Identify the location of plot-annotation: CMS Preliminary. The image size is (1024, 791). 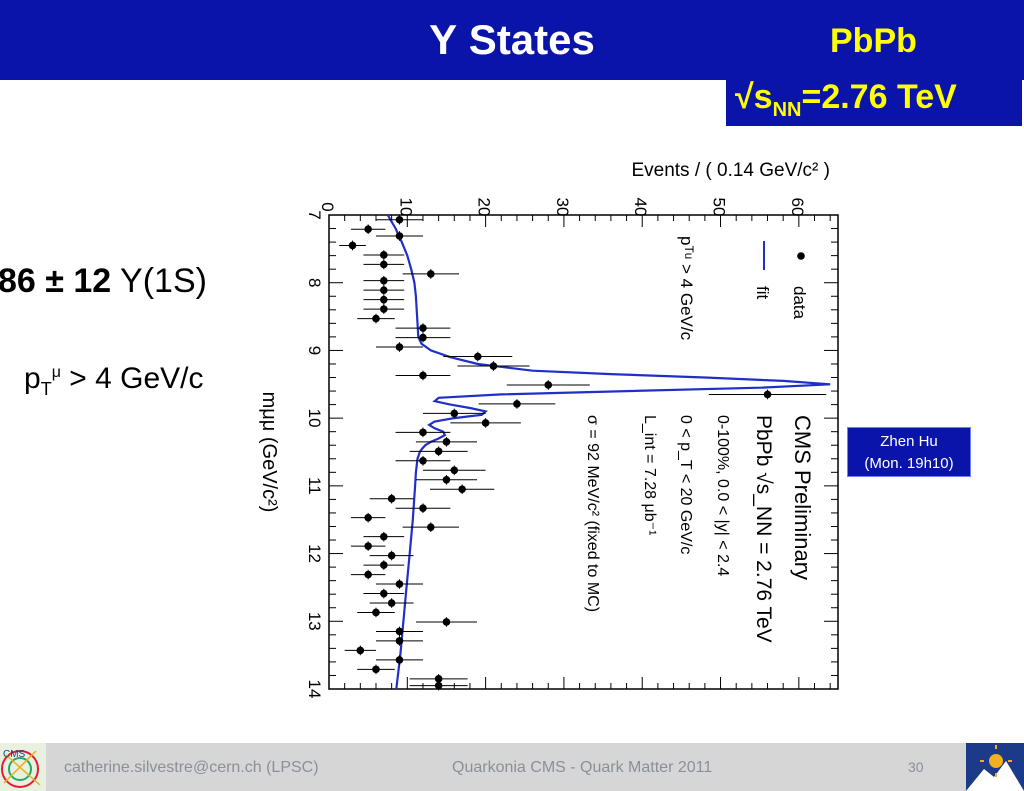
(802, 497).